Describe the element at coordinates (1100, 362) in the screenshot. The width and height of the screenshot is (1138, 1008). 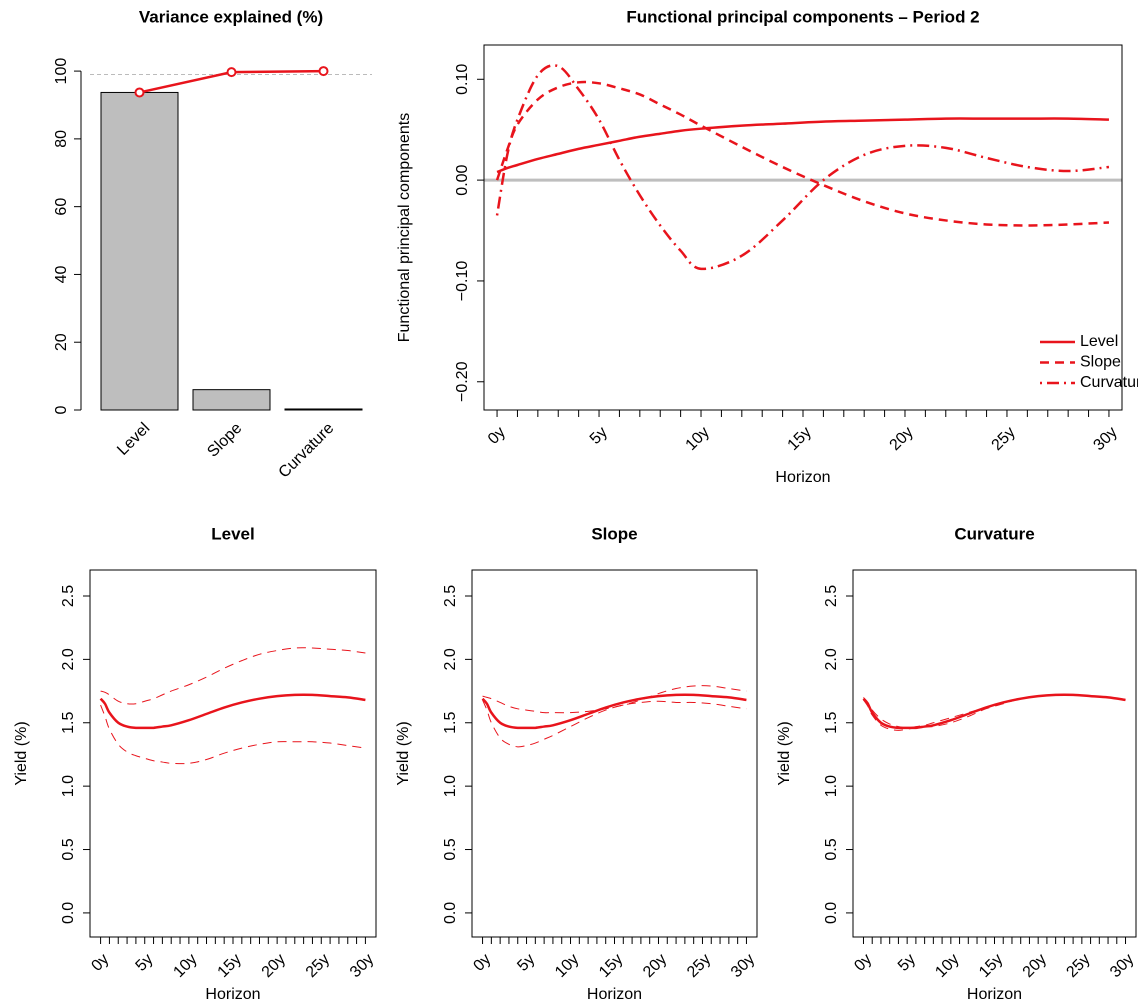
I see `legend-label: Slope` at that location.